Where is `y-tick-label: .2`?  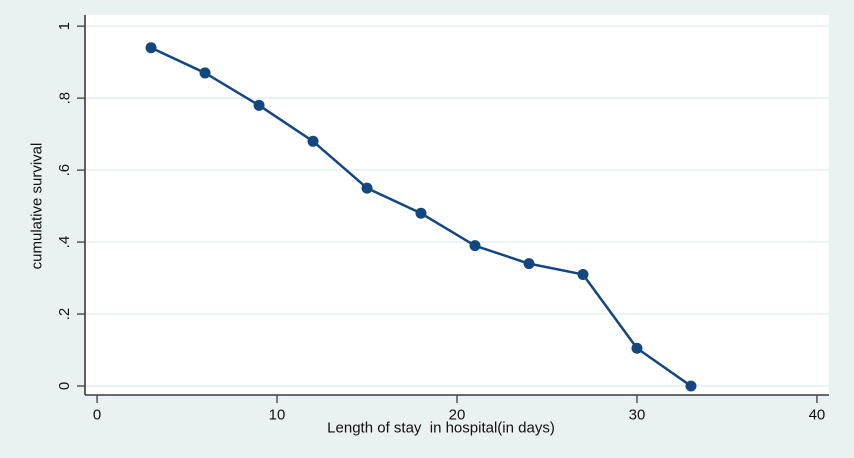 y-tick-label: .2 is located at coordinates (64, 314).